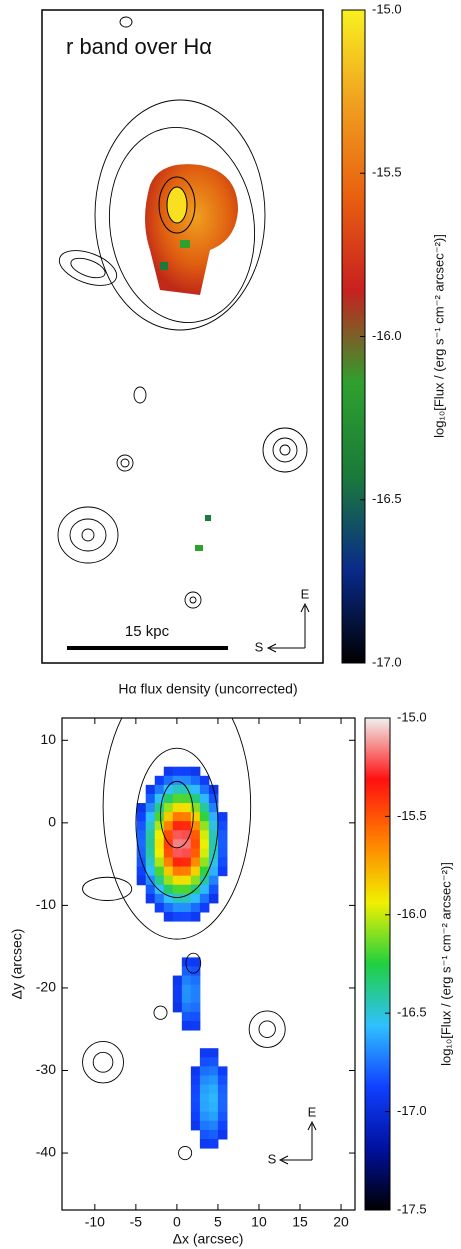 This screenshot has height=1249, width=461. I want to click on x-tick-label: 0, so click(177, 1222).